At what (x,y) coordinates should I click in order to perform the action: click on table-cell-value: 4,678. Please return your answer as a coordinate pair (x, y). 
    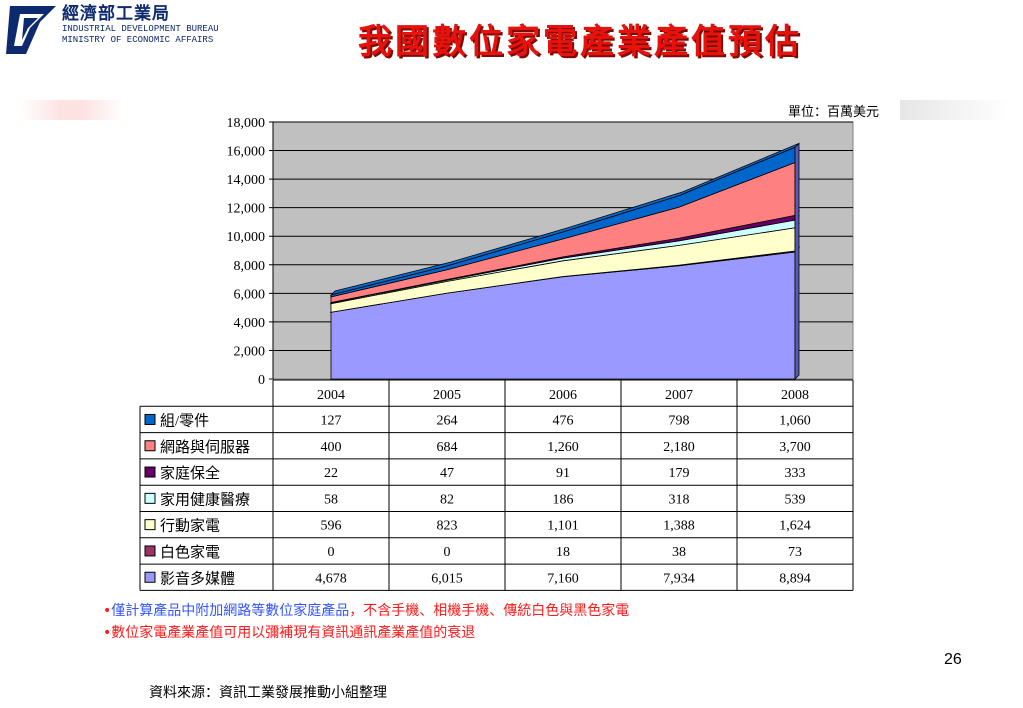
    Looking at the image, I should click on (331, 578).